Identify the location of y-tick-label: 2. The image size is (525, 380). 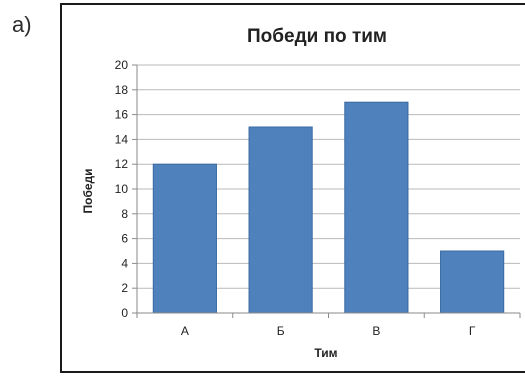
(124, 288).